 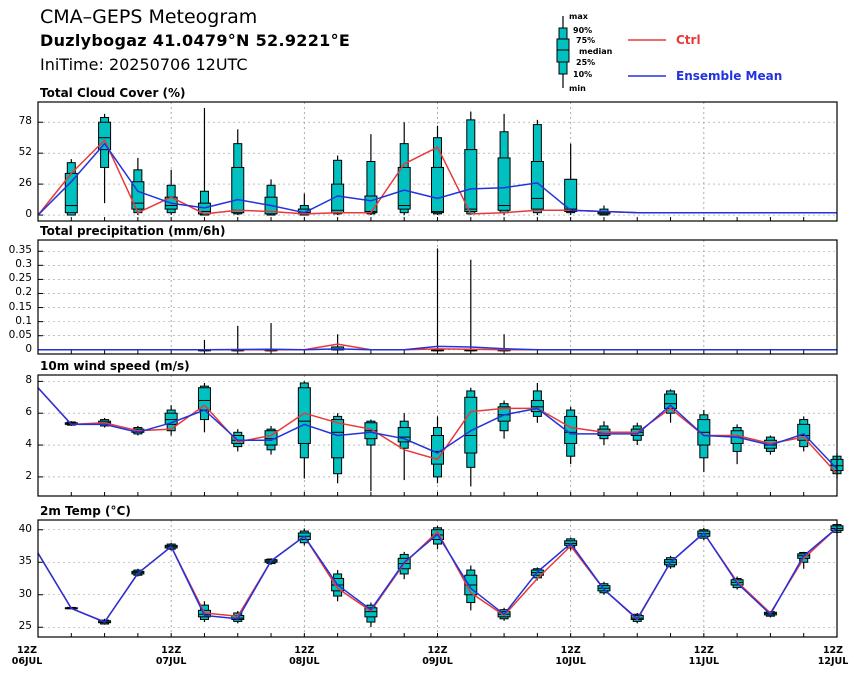 What do you see at coordinates (23, 264) in the screenshot?
I see `precip-y-tick-label: 0.3` at bounding box center [23, 264].